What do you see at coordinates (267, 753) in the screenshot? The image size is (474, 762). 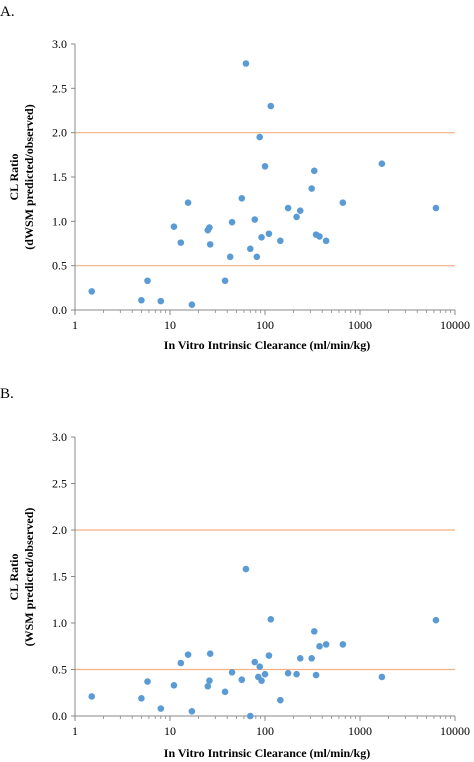 I see `x-axis-label-b: In Vitro Intrinsic Clearance (ml/min/kg)` at bounding box center [267, 753].